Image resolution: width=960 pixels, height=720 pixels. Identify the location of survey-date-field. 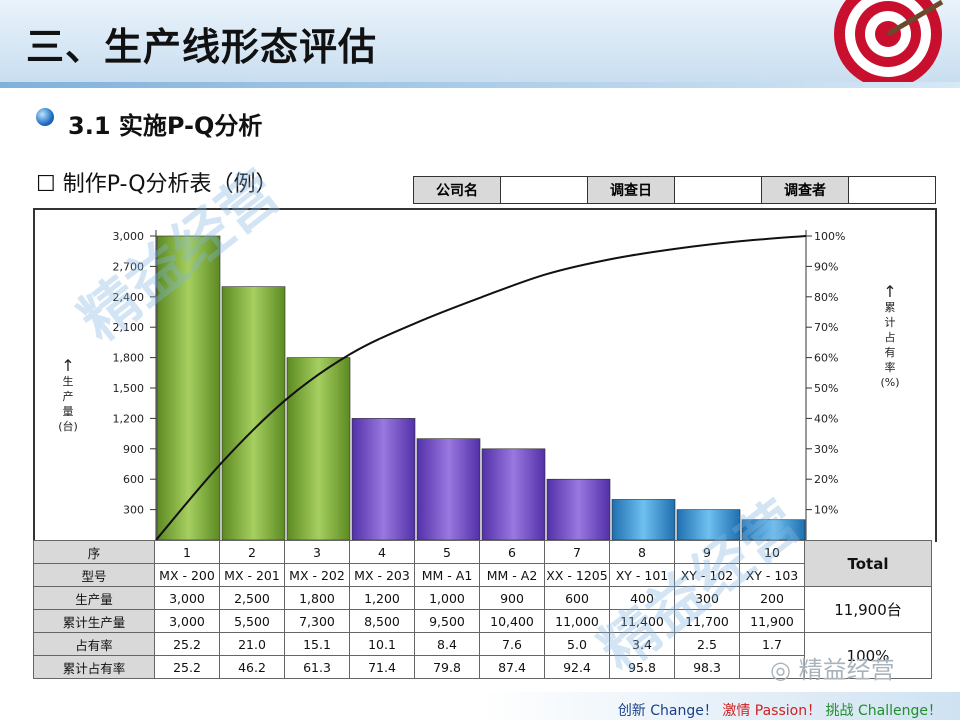
(718, 190).